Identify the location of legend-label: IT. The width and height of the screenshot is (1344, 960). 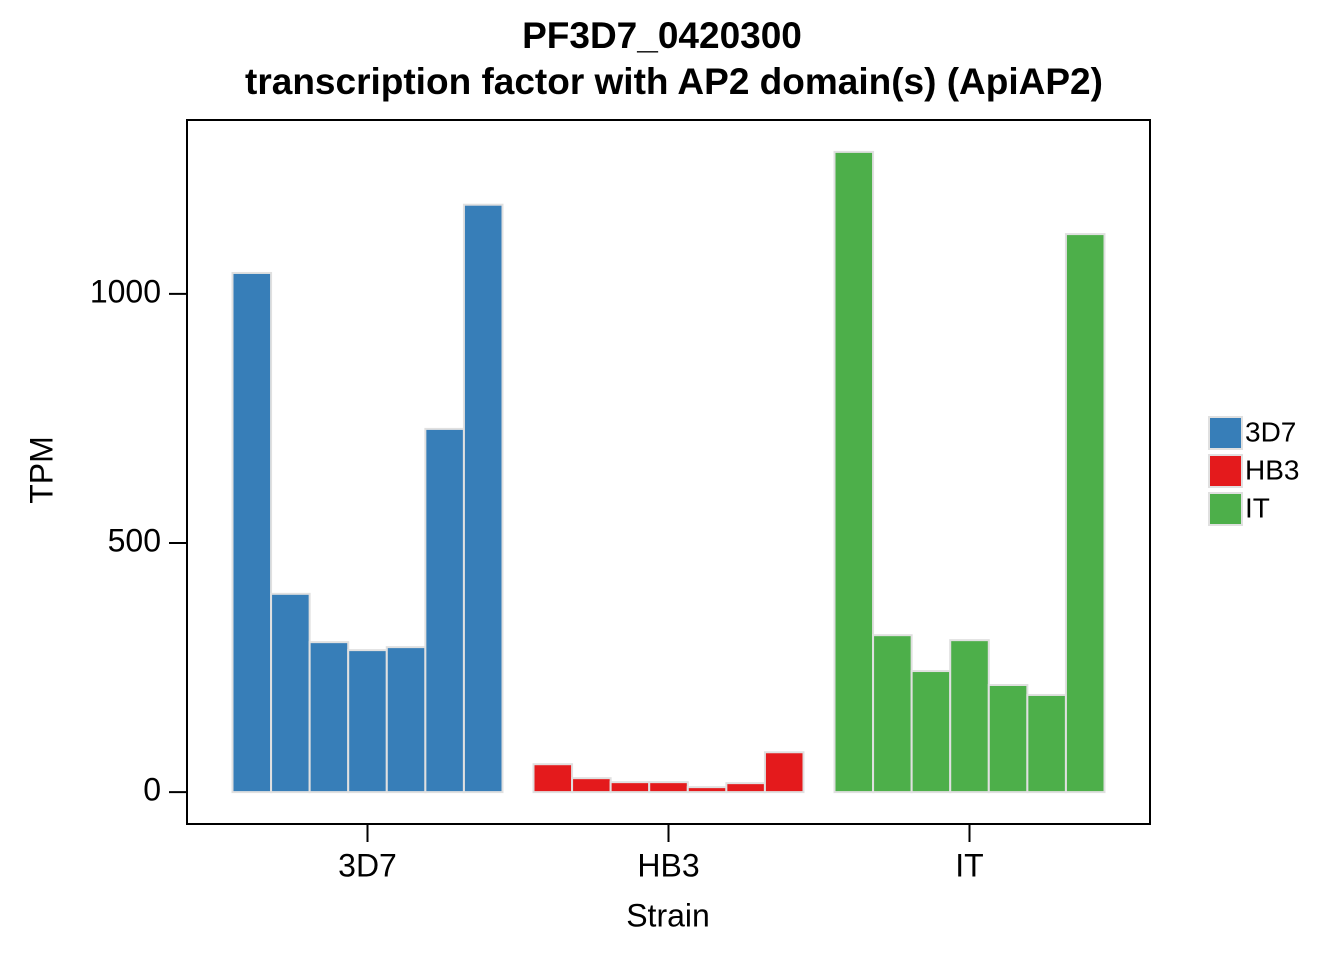
(1257, 507).